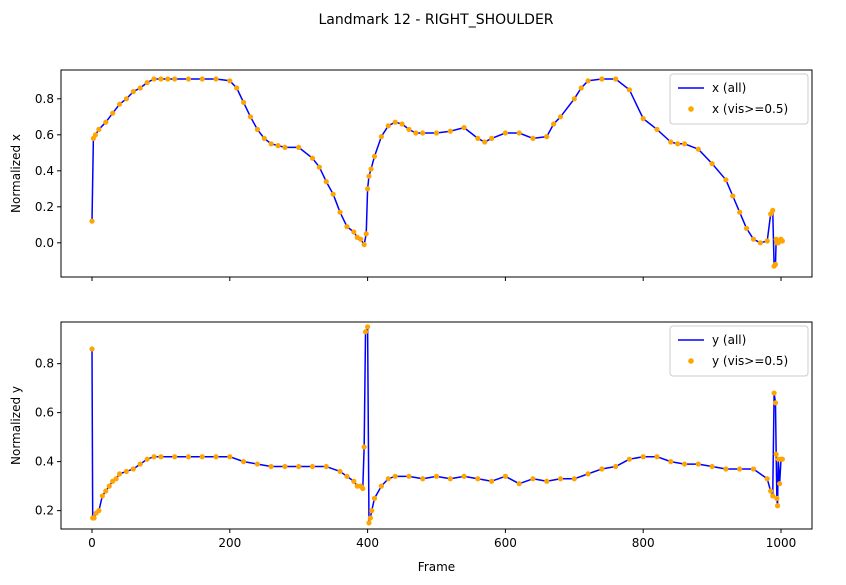 The height and width of the screenshot is (585, 846). Describe the element at coordinates (92, 543) in the screenshot. I see `x-tick-label: 0` at that location.